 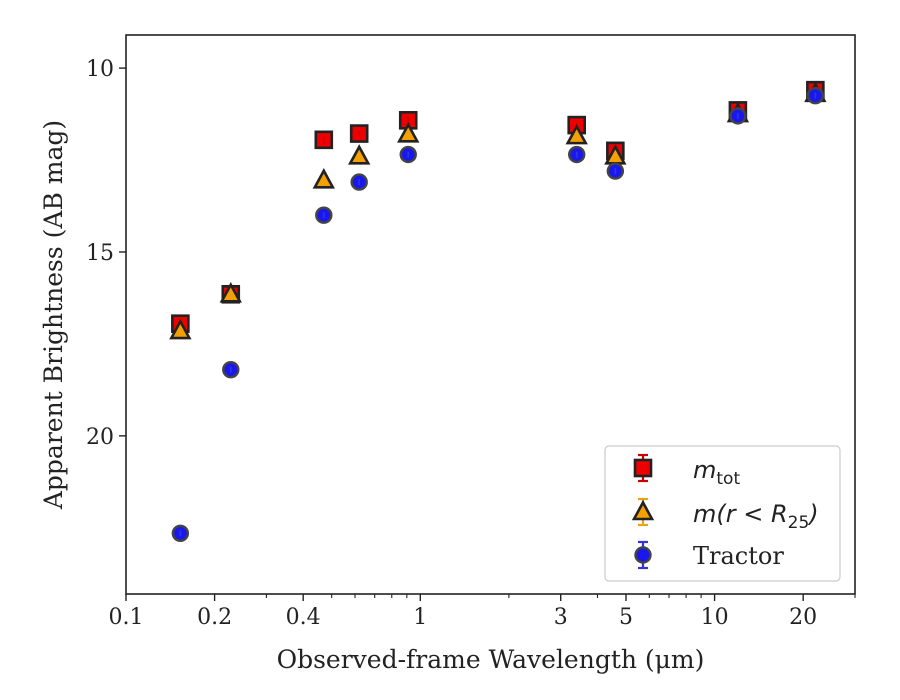 I want to click on legend-label-mr25: m(r < R25), so click(x=756, y=516).